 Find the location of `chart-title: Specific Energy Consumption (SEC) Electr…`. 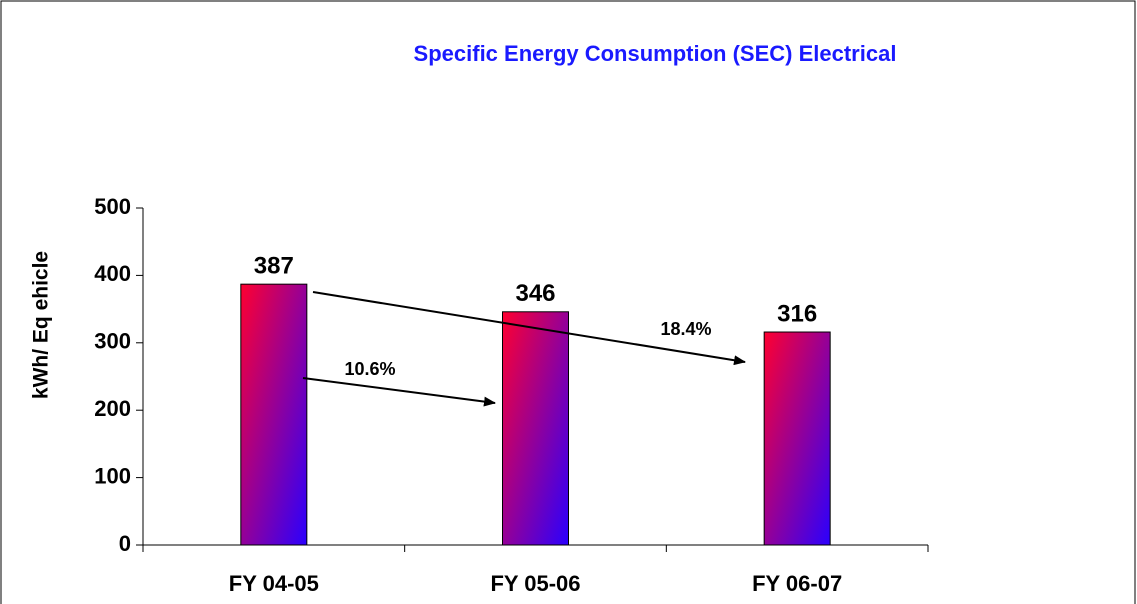

chart-title: Specific Energy Consumption (SEC) Electr… is located at coordinates (655, 53).